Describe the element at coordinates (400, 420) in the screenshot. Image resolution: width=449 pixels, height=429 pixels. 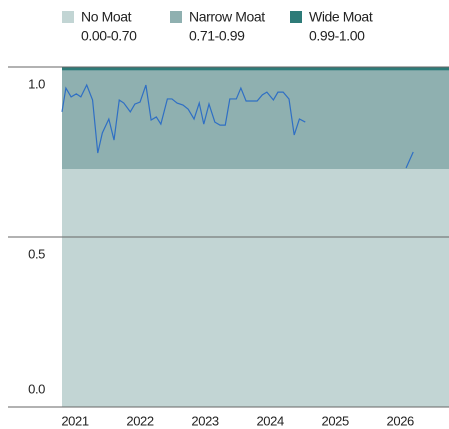
I see `x-tick-label: 2026` at that location.